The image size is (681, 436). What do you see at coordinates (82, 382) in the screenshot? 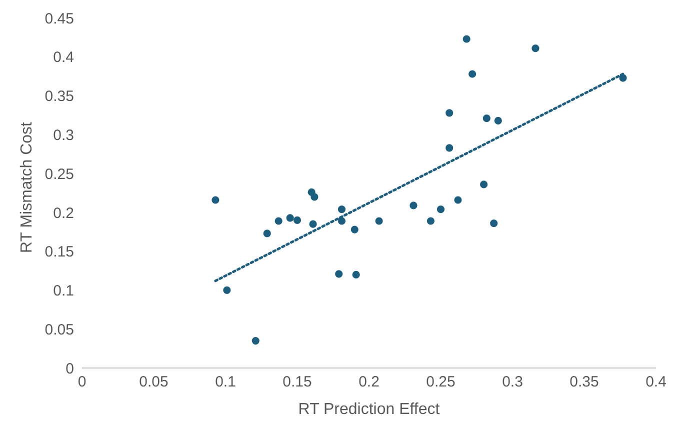
I see `x-tick-label: 0` at bounding box center [82, 382].